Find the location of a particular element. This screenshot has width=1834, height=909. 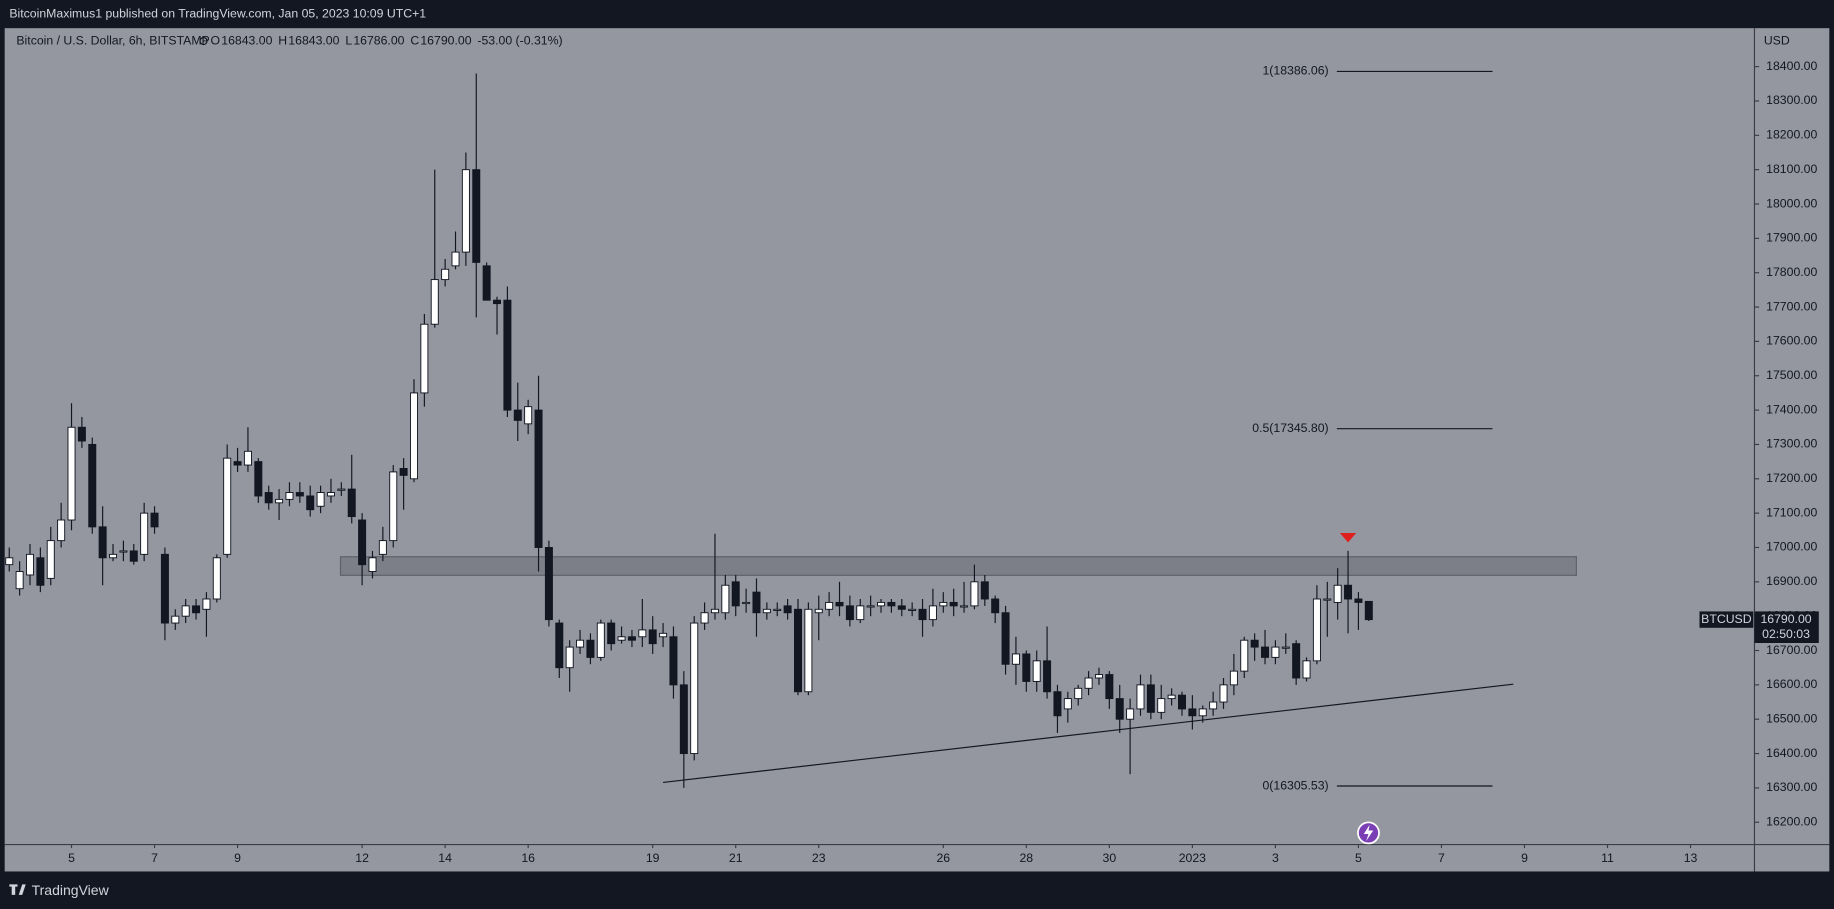

y-tick-label: 16600.00 is located at coordinates (1791, 684).